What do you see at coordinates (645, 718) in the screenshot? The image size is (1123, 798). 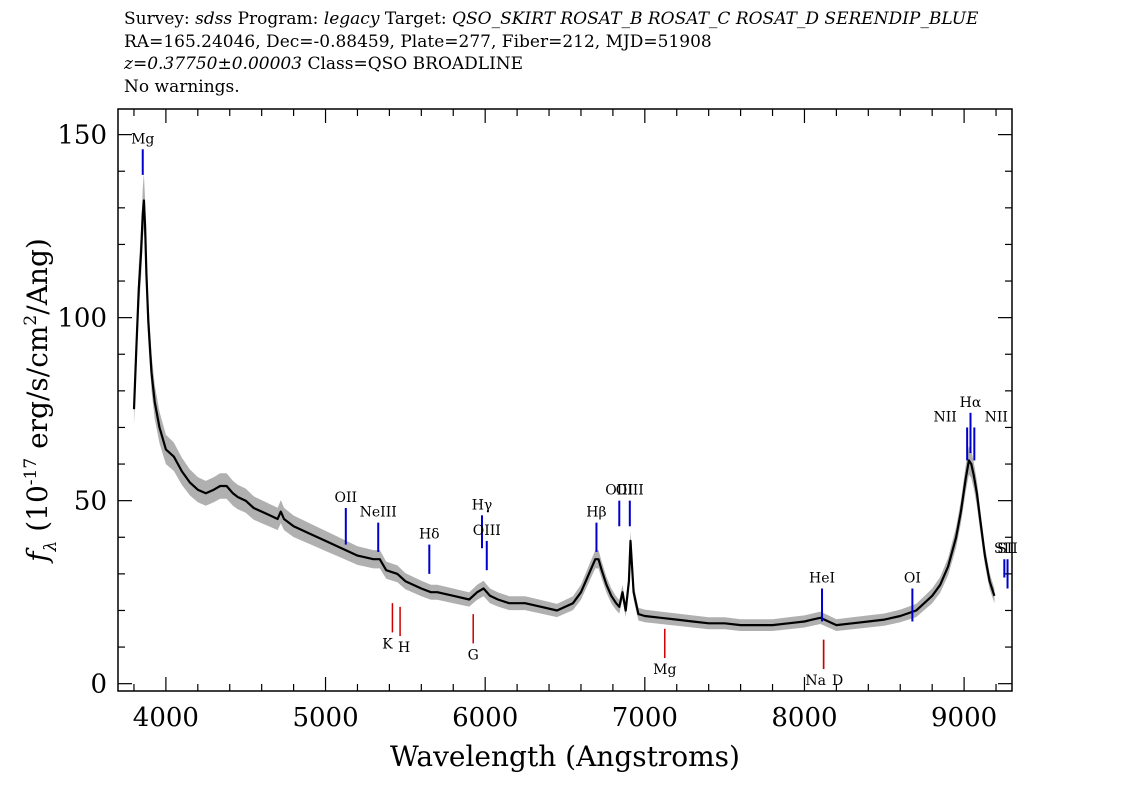 I see `x-tick-label: 7000` at bounding box center [645, 718].